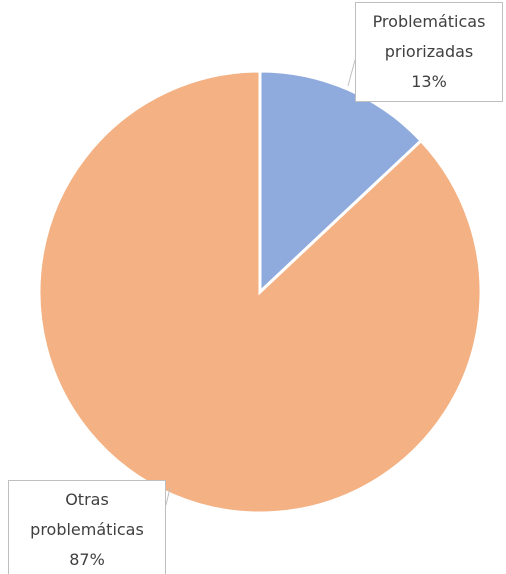 Image resolution: width=506 pixels, height=574 pixels. Describe the element at coordinates (341, 182) in the screenshot. I see `pie-slice` at that location.